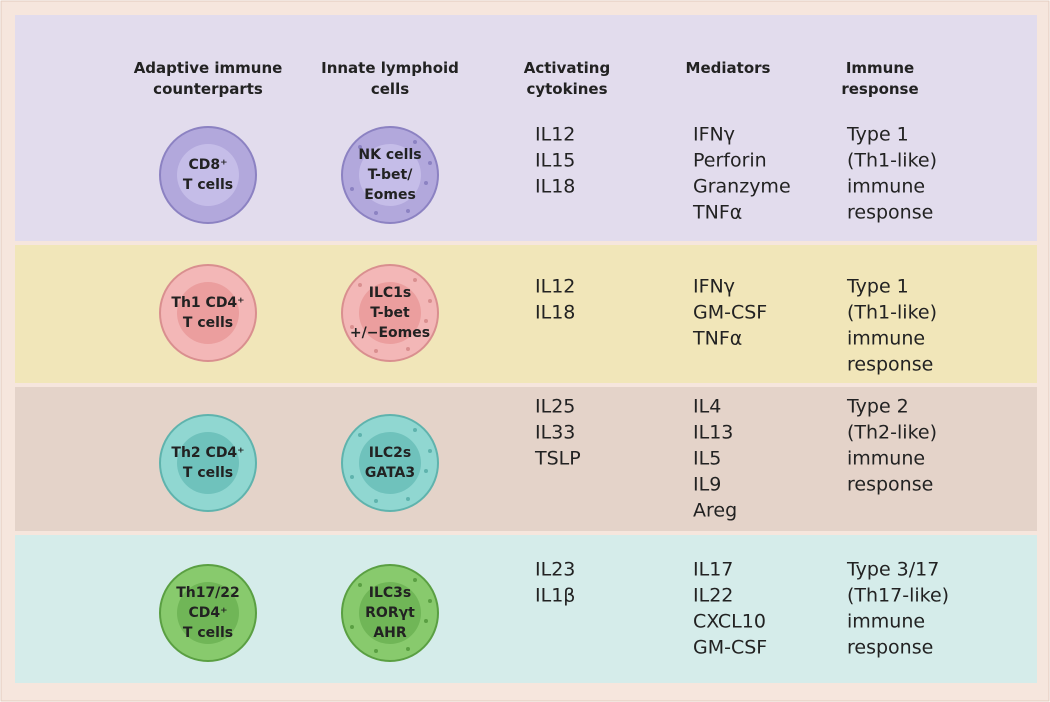 The height and width of the screenshot is (702, 1050). Describe the element at coordinates (208, 68) in the screenshot. I see `column-header: Adaptive immune` at that location.